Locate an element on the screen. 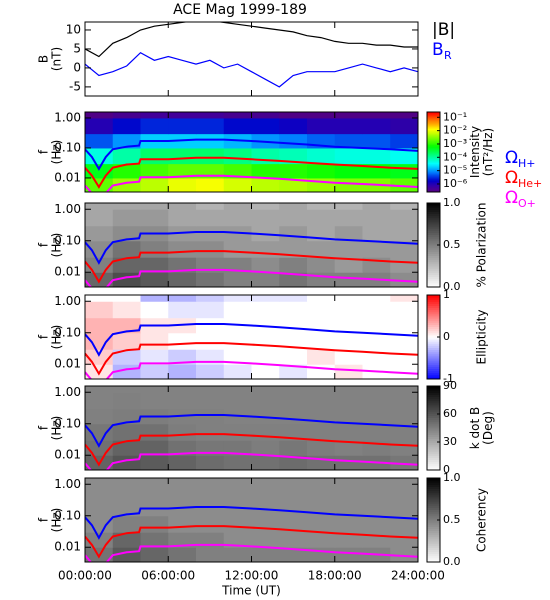  colorbar-tick-label: -1 is located at coordinates (448, 378).